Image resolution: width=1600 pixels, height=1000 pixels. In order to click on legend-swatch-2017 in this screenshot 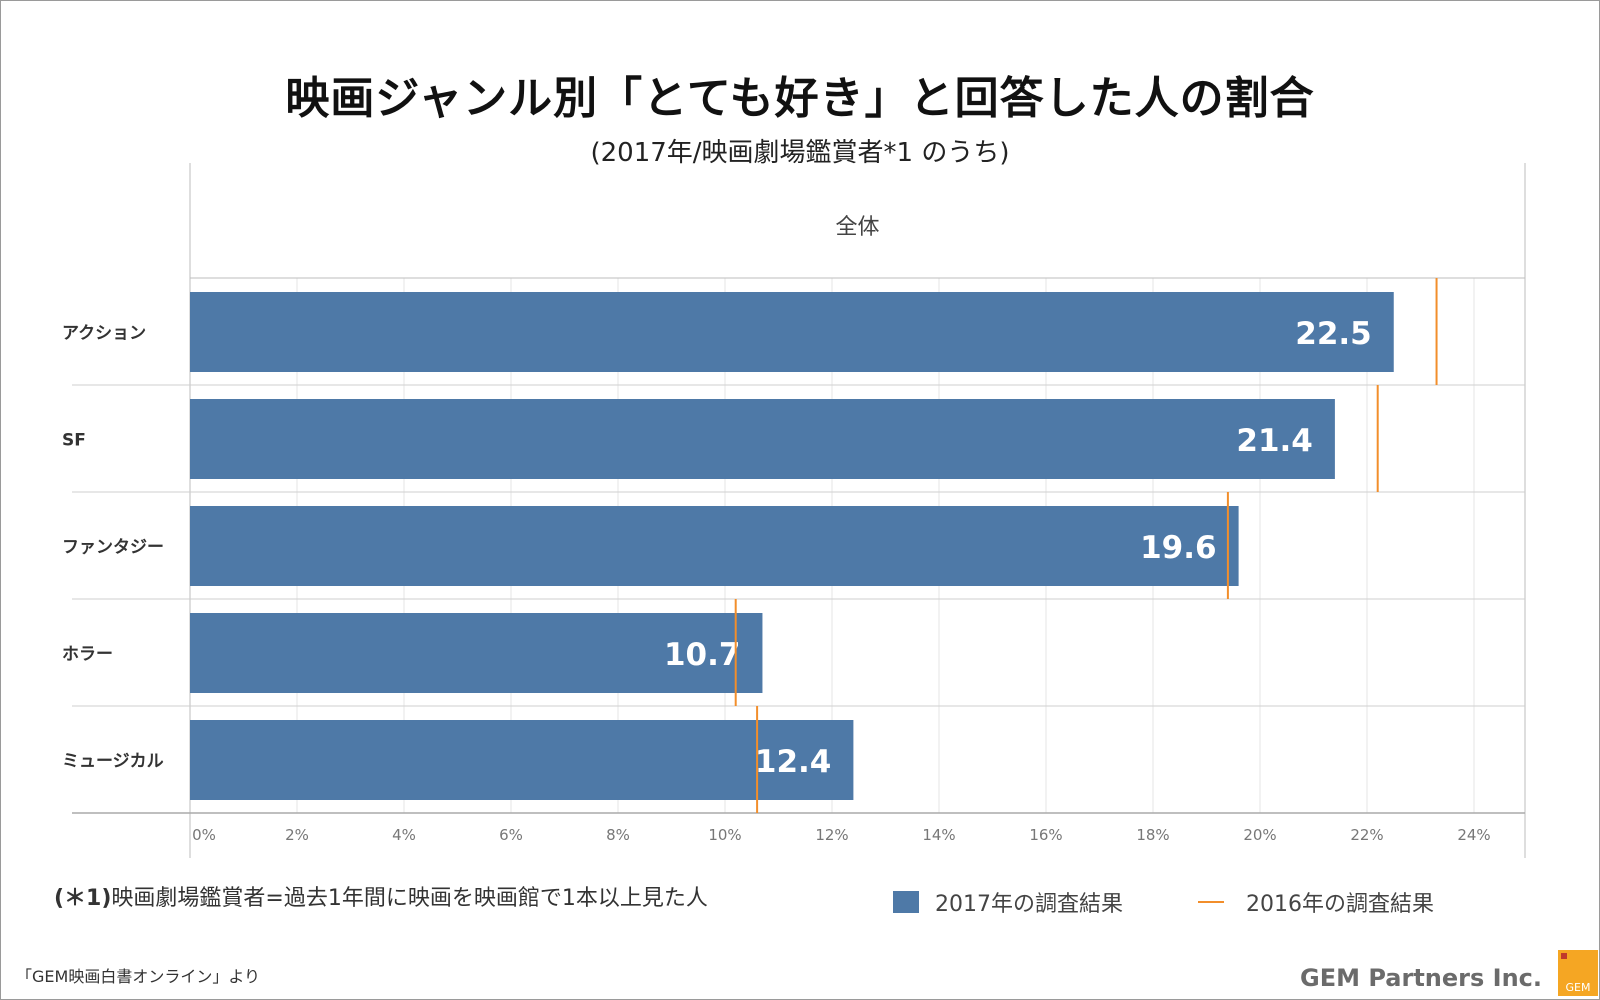, I will do `click(906, 902)`.